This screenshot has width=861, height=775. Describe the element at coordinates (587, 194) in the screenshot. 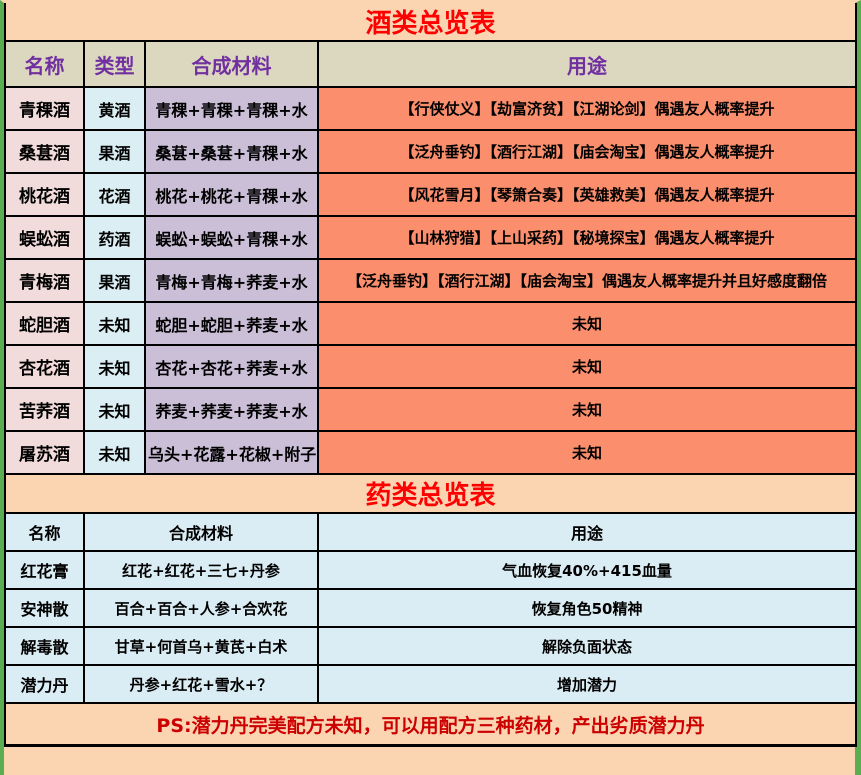

I see `cell-usage: 【风花雪月】【琴箫合奏】【英雄救美】偶遇友人概率提升` at that location.